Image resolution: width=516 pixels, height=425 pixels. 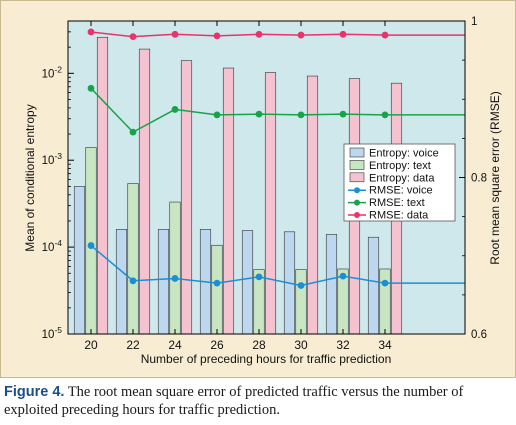 What do you see at coordinates (259, 345) in the screenshot?
I see `x-tick-label: 28` at bounding box center [259, 345].